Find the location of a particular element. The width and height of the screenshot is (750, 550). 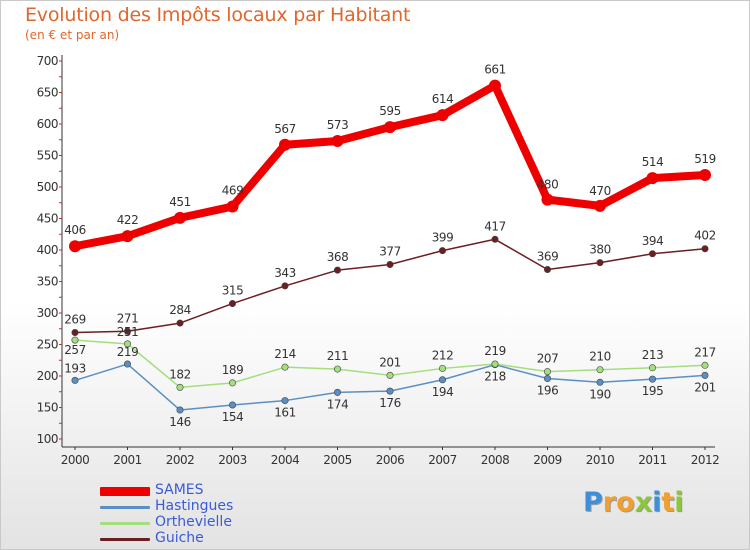

data-label-hastingues: 176 is located at coordinates (389, 403).